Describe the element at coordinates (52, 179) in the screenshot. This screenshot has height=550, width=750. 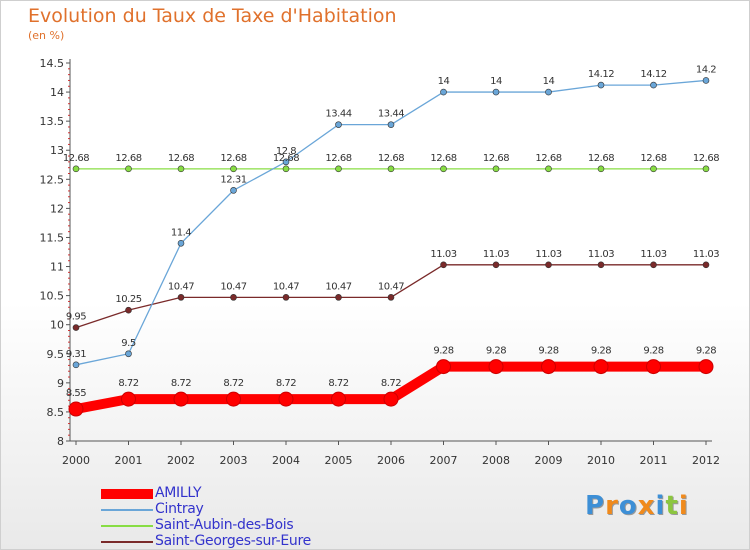
I see `y-tick-label: 12.5` at that location.